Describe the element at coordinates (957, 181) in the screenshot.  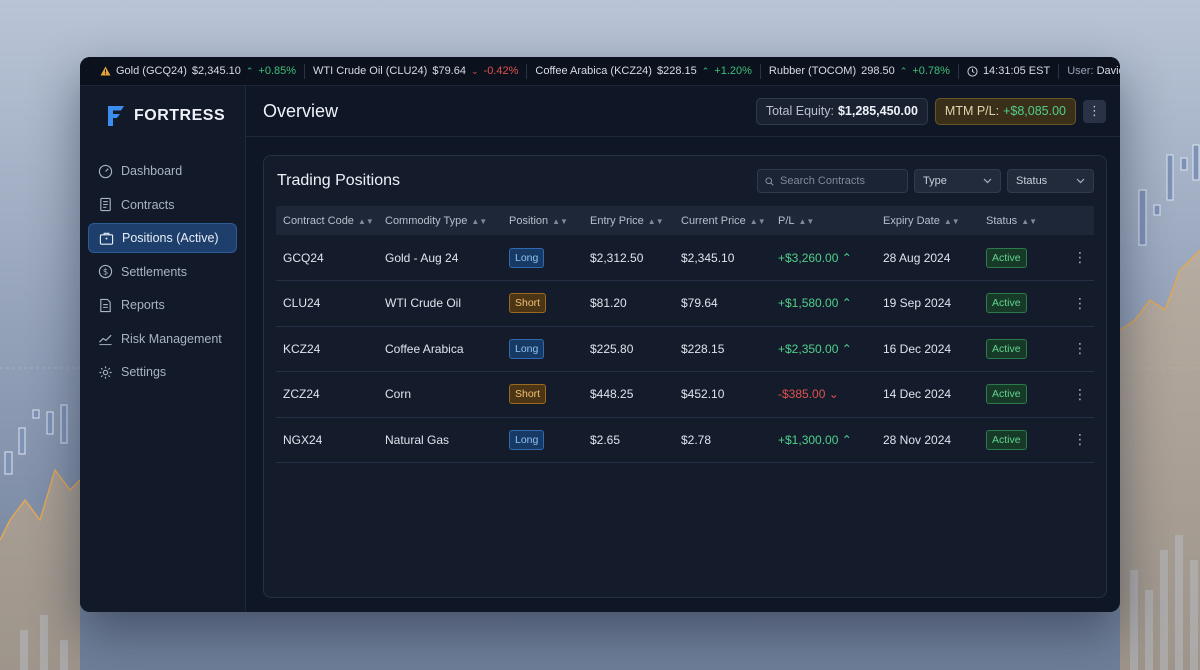
I see `type-filter-select: Type` at that location.